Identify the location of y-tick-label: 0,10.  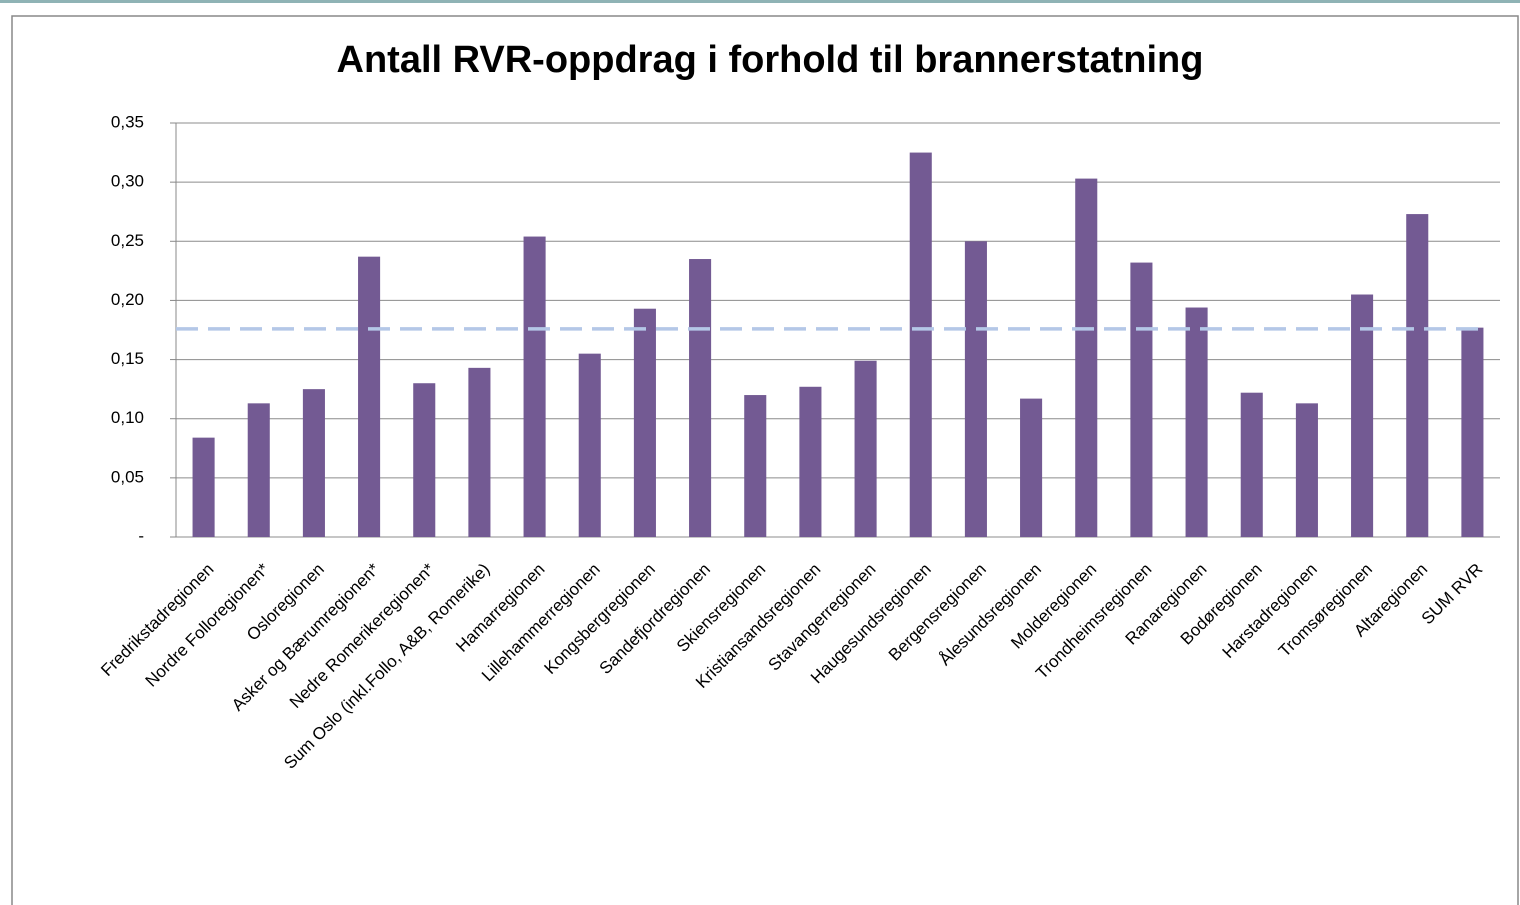
(127, 417).